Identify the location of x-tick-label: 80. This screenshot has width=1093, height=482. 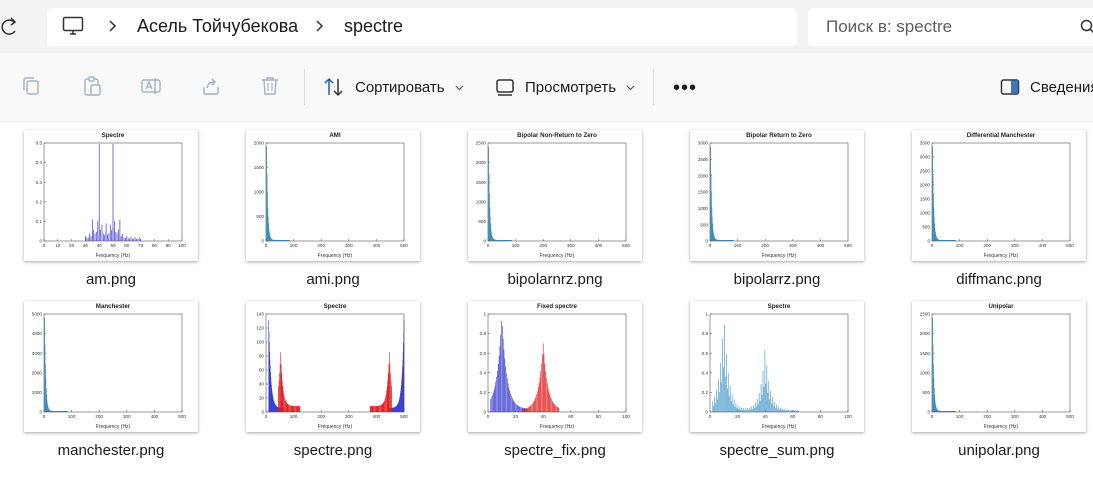
(155, 245).